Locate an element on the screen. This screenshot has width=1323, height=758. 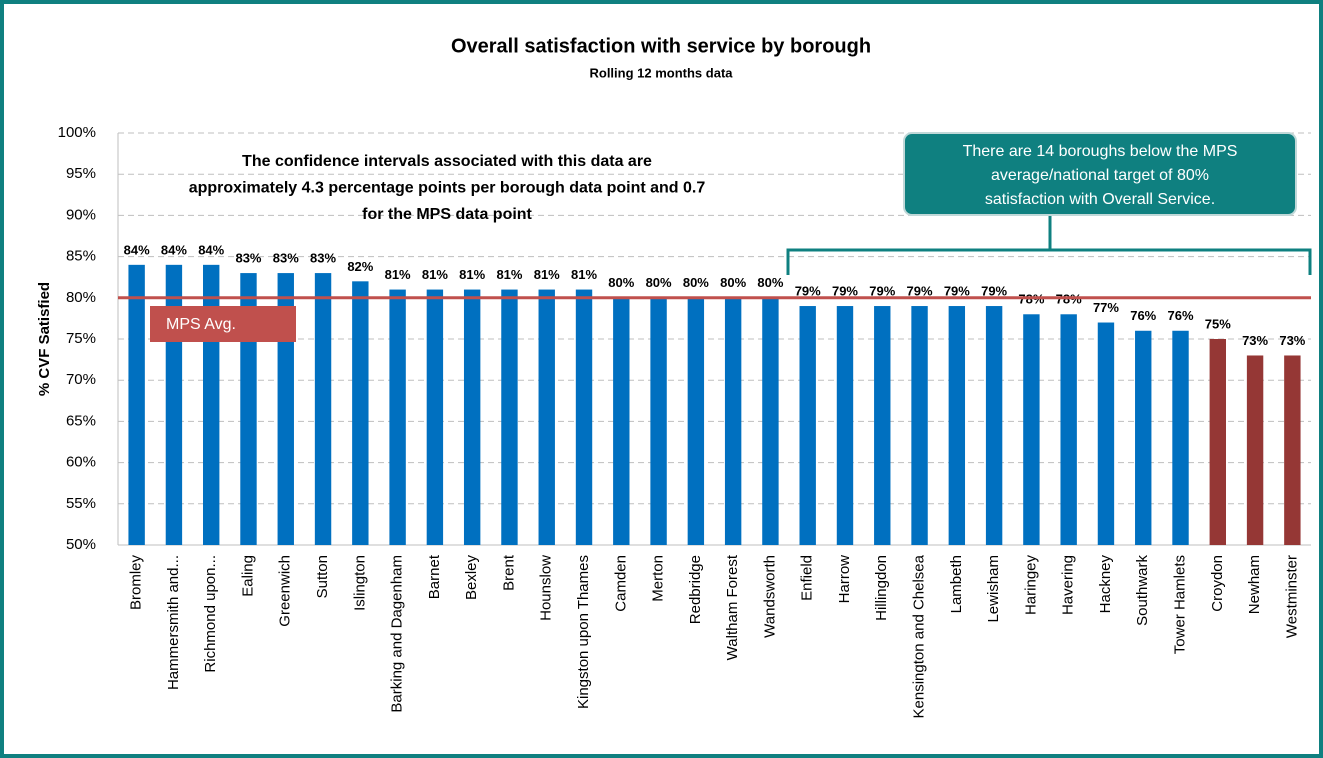
x-tick-label: Haringey is located at coordinates (1030, 585).